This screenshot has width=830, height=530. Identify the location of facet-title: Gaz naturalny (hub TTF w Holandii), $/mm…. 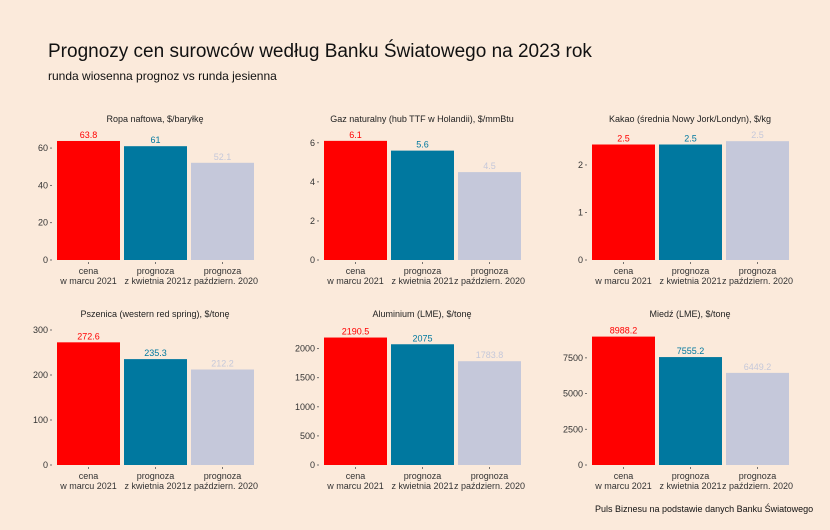
(421, 119).